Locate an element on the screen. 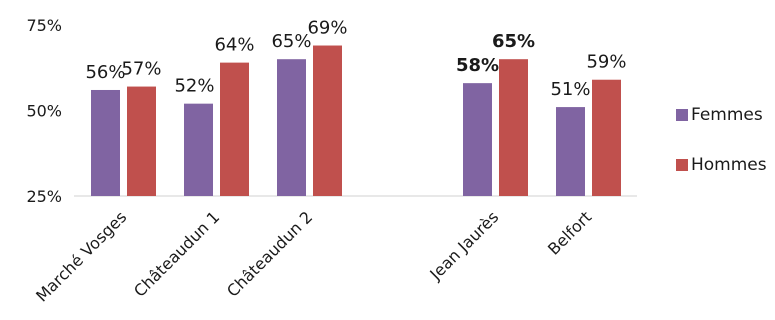  legend-label-hommes: Hommes is located at coordinates (729, 165).